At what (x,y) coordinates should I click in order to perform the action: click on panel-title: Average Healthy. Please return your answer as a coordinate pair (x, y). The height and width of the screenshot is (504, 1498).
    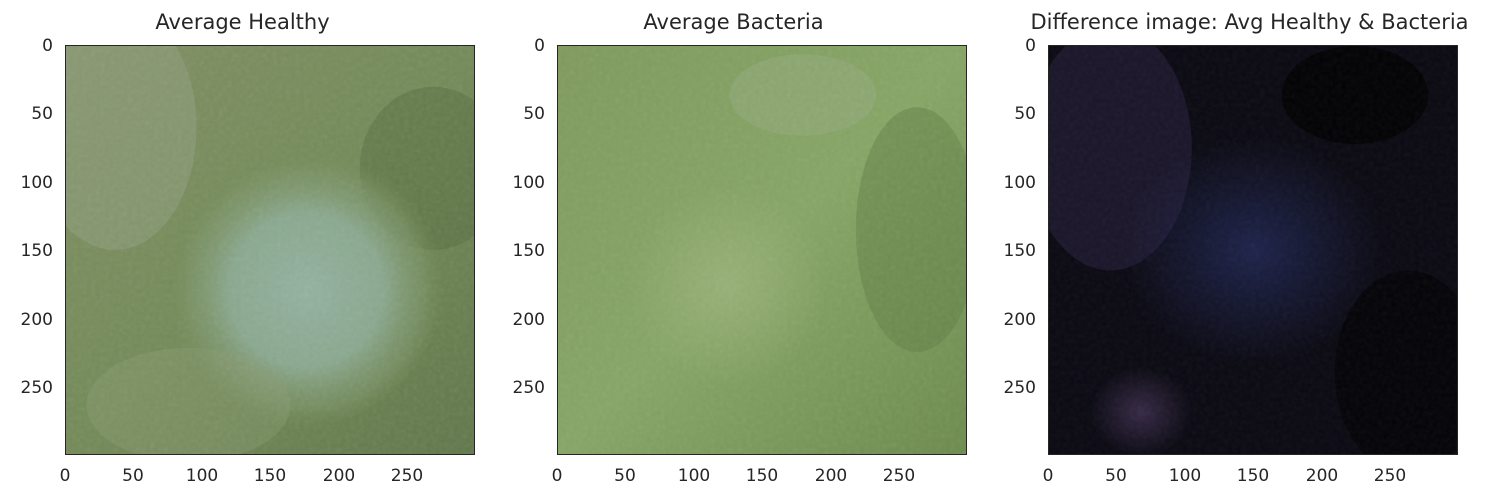
    Looking at the image, I should click on (242, 22).